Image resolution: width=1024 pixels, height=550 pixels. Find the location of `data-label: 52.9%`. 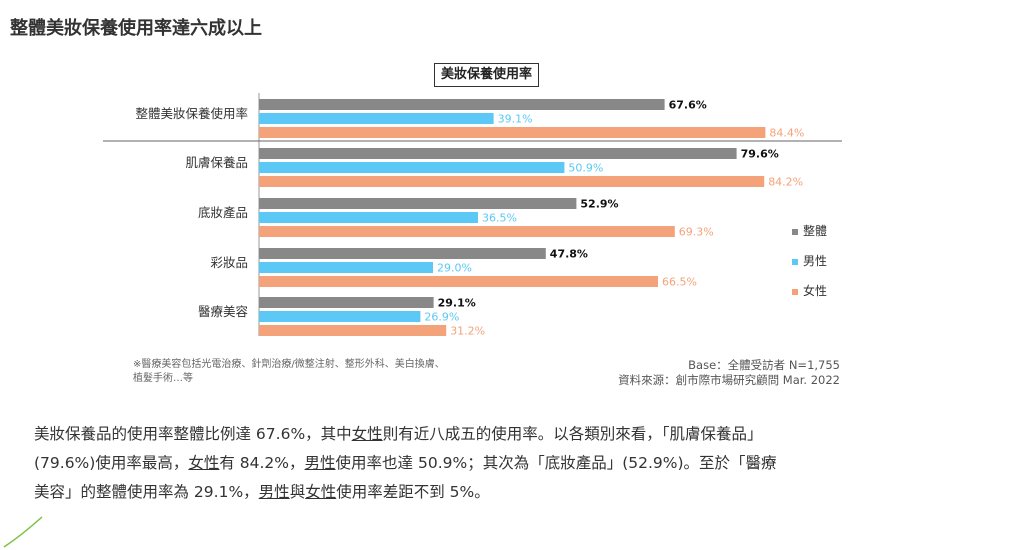

data-label: 52.9% is located at coordinates (599, 204).